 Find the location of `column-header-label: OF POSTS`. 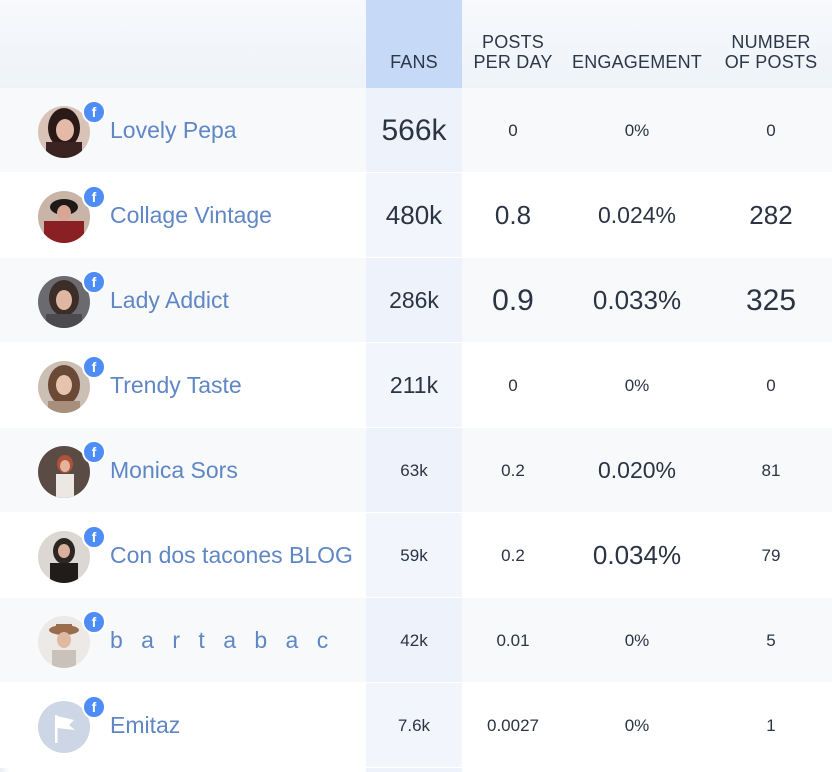

column-header-label: OF POSTS is located at coordinates (771, 62).